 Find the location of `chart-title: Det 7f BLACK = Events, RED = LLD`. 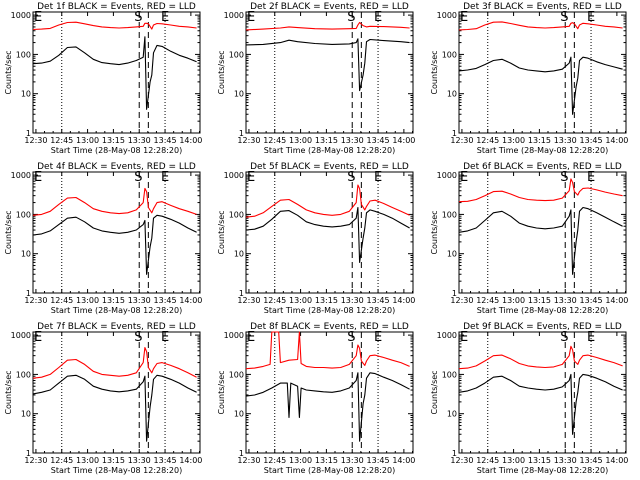

chart-title: Det 7f BLACK = Events, RED = LLD is located at coordinates (116, 327).